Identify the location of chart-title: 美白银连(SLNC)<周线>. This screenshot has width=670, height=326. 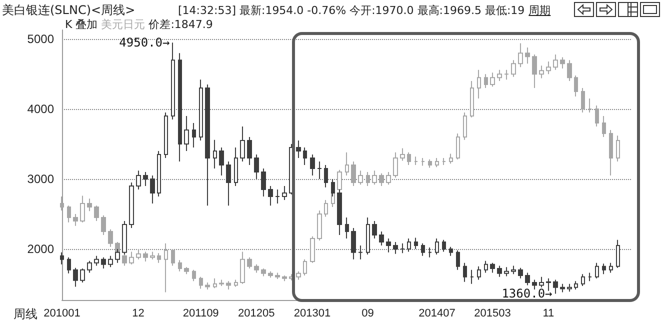
(69, 10).